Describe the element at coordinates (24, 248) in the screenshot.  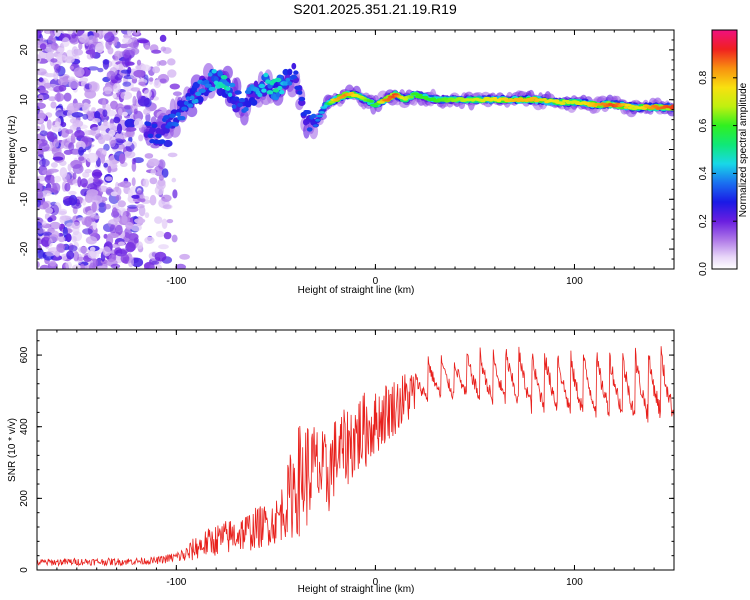
I see `y-tick-label: -20` at that location.